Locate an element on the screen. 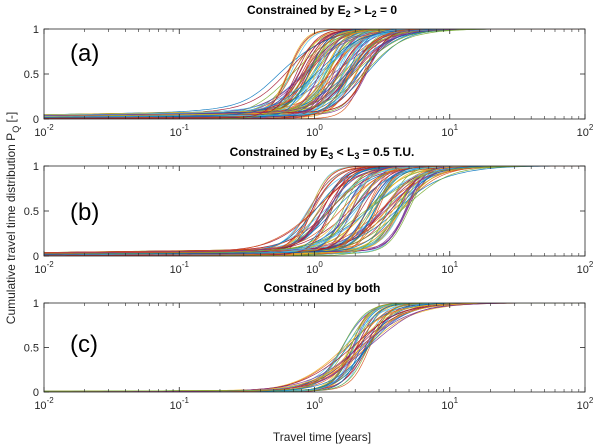  panel-b-title: Constrained by E3 < L3 = 0.5 T.U. is located at coordinates (322, 153).